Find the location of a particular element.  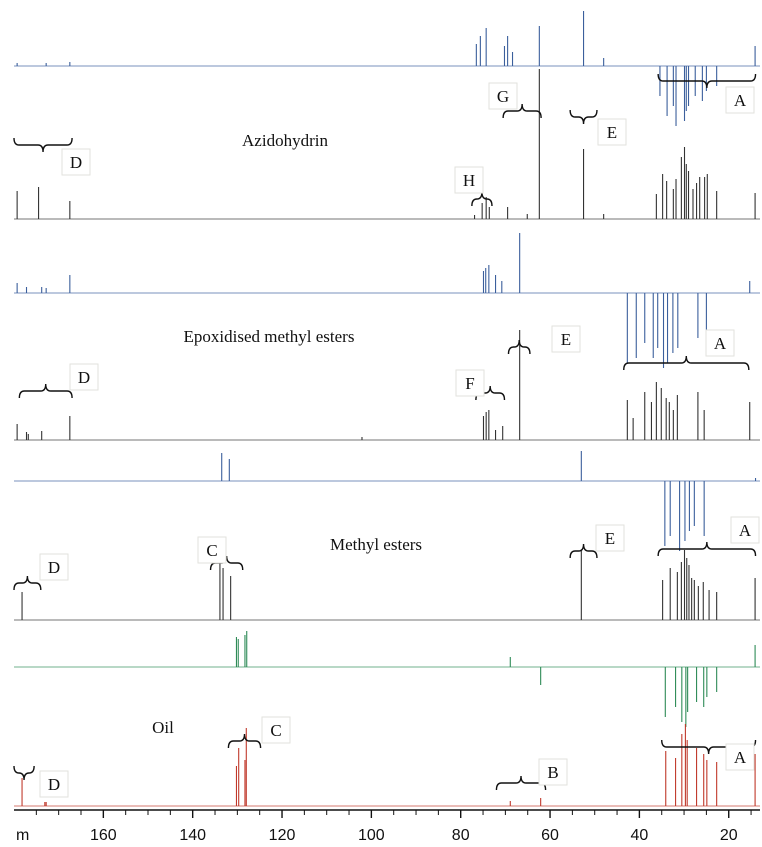

label-azido-G: G is located at coordinates (503, 96).